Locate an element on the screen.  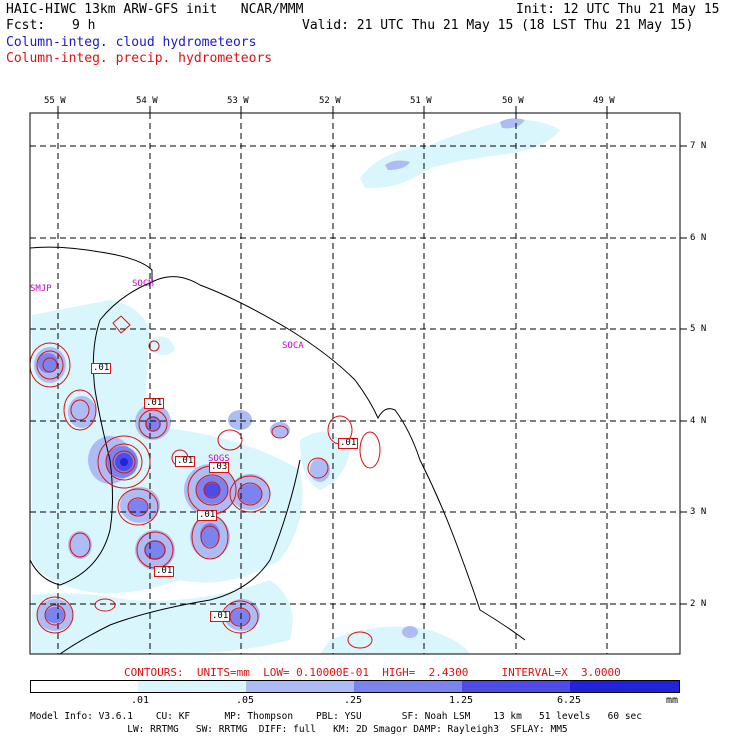
lat-label: 2 N is located at coordinates (698, 604).